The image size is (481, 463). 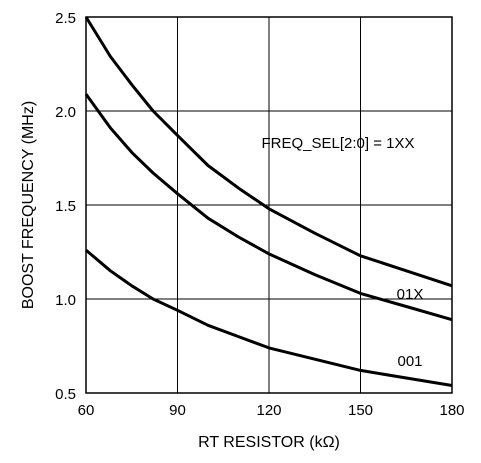 I want to click on x-tick-label-150: 150, so click(x=360, y=410).